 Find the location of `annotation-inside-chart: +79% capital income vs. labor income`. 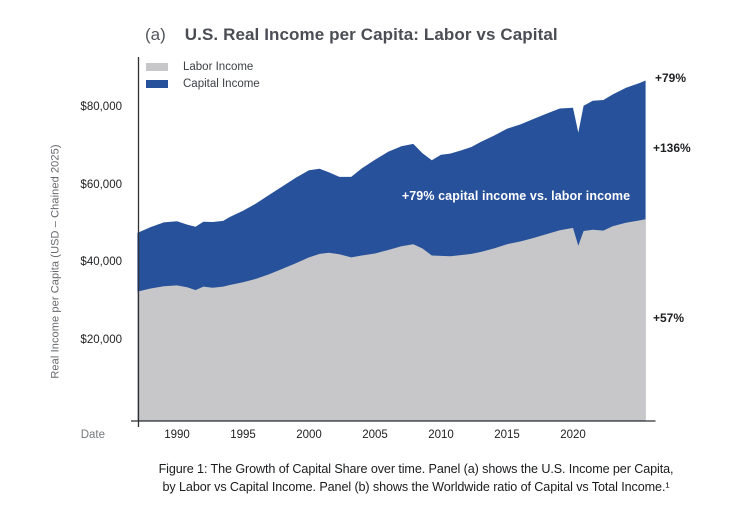

annotation-inside-chart: +79% capital income vs. labor income is located at coordinates (516, 196).